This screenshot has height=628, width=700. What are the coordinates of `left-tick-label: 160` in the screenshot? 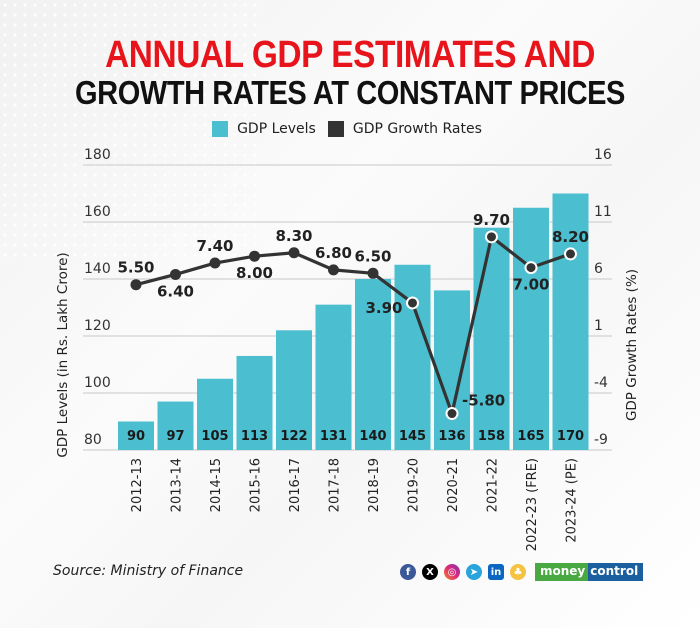 It's located at (97, 212).